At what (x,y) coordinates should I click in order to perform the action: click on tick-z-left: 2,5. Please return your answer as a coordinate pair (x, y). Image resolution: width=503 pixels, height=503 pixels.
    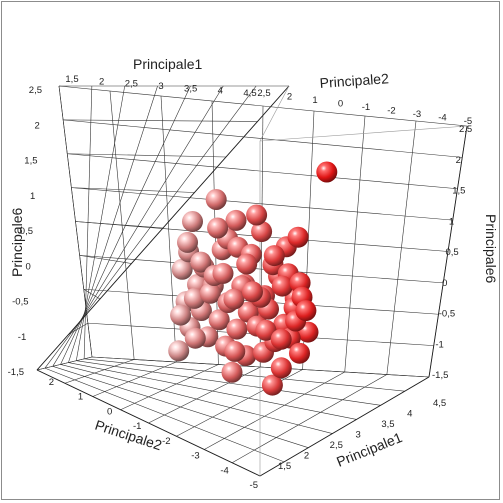
    Looking at the image, I should click on (35, 90).